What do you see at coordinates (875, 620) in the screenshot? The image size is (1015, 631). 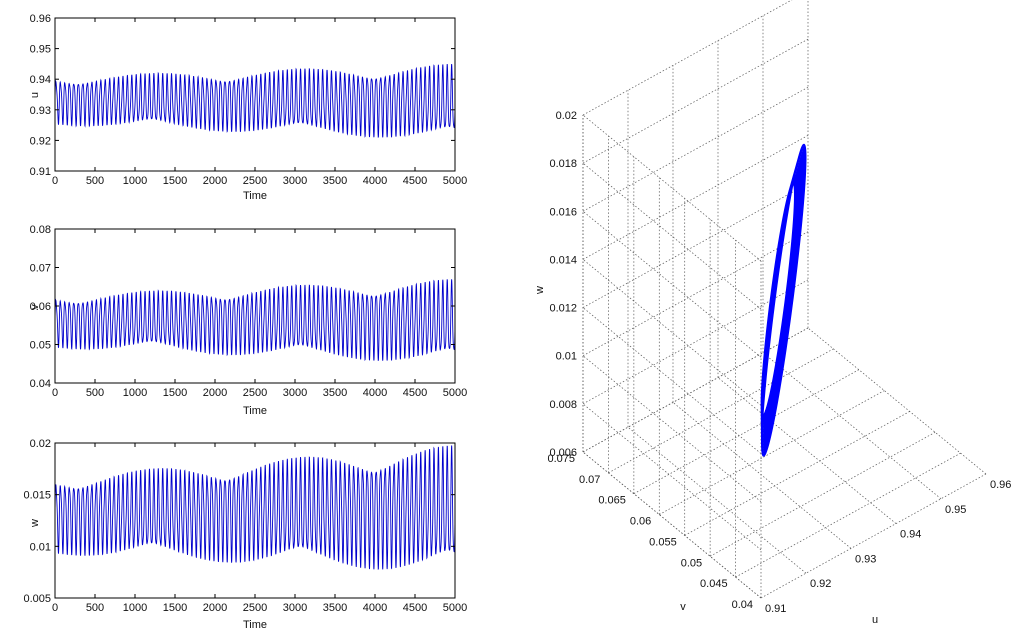 I see `phase-xlabel: u` at bounding box center [875, 620].